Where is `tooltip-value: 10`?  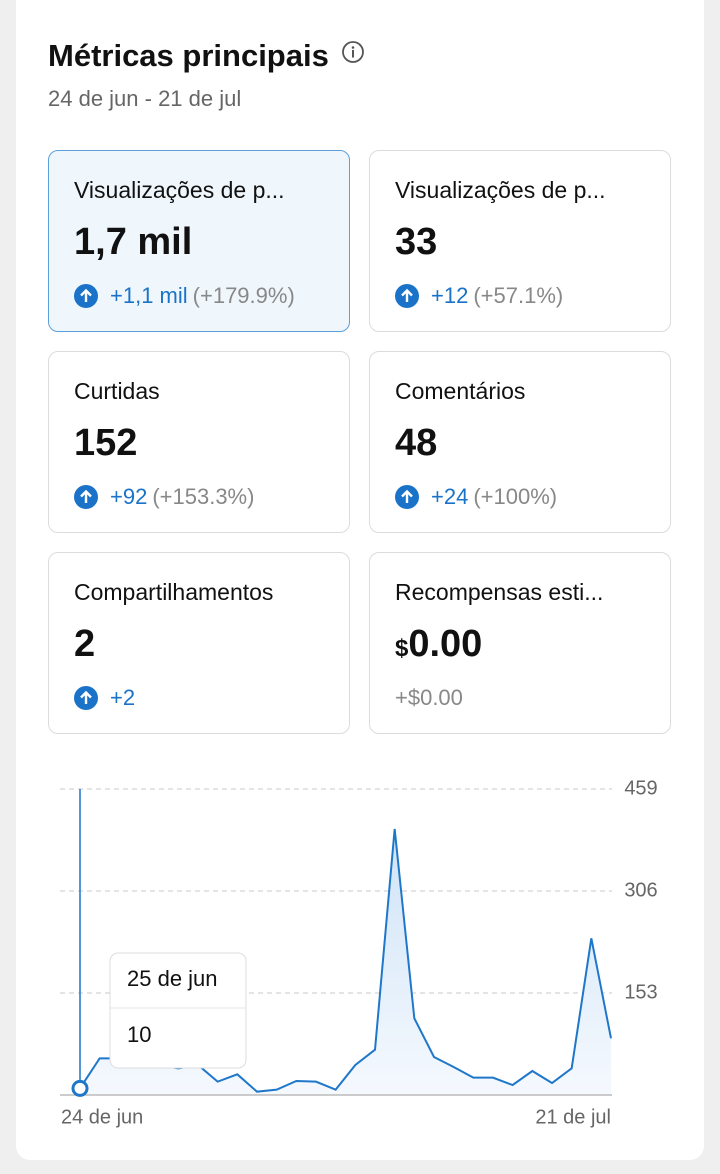
tooltip-value: 10 is located at coordinates (139, 1034).